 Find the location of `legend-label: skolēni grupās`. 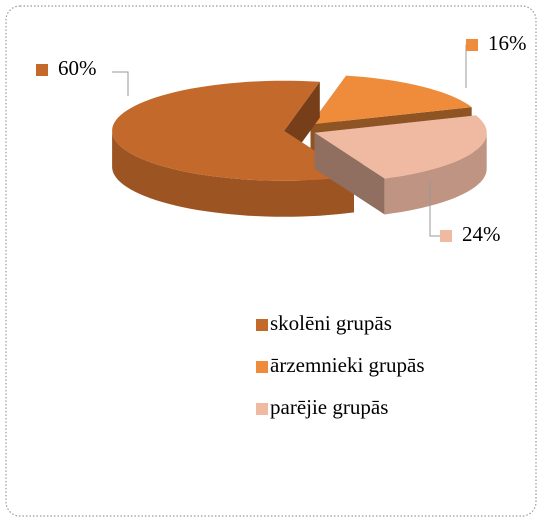

legend-label: skolēni grupās is located at coordinates (331, 323).